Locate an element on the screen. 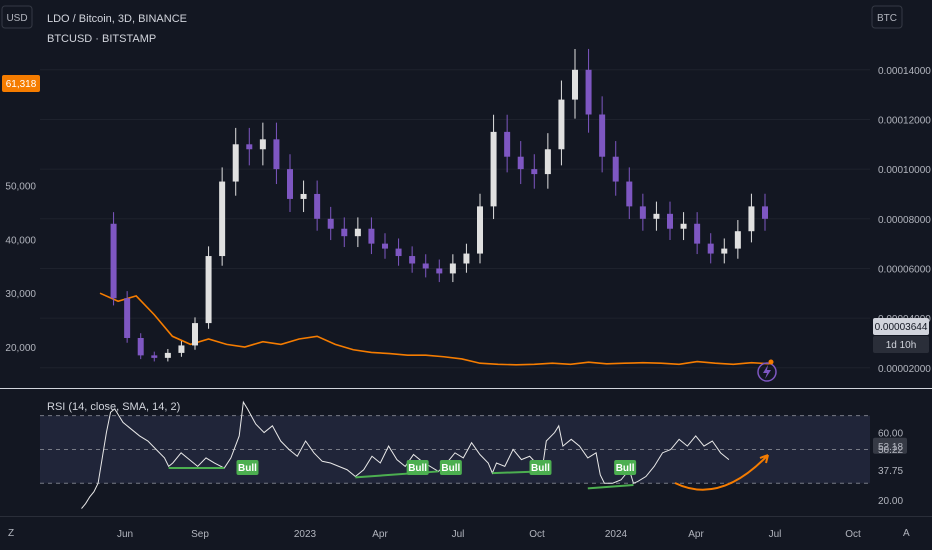 This screenshot has height=550, width=932. time-tick-4: Jul is located at coordinates (458, 534).